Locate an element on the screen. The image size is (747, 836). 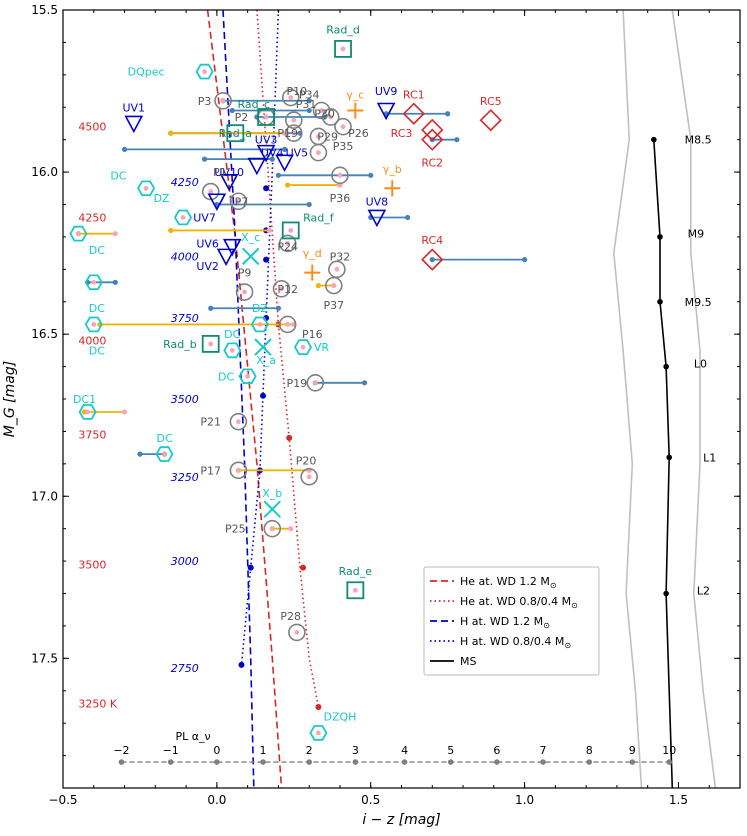
uv-label: UV7 is located at coordinates (204, 217).